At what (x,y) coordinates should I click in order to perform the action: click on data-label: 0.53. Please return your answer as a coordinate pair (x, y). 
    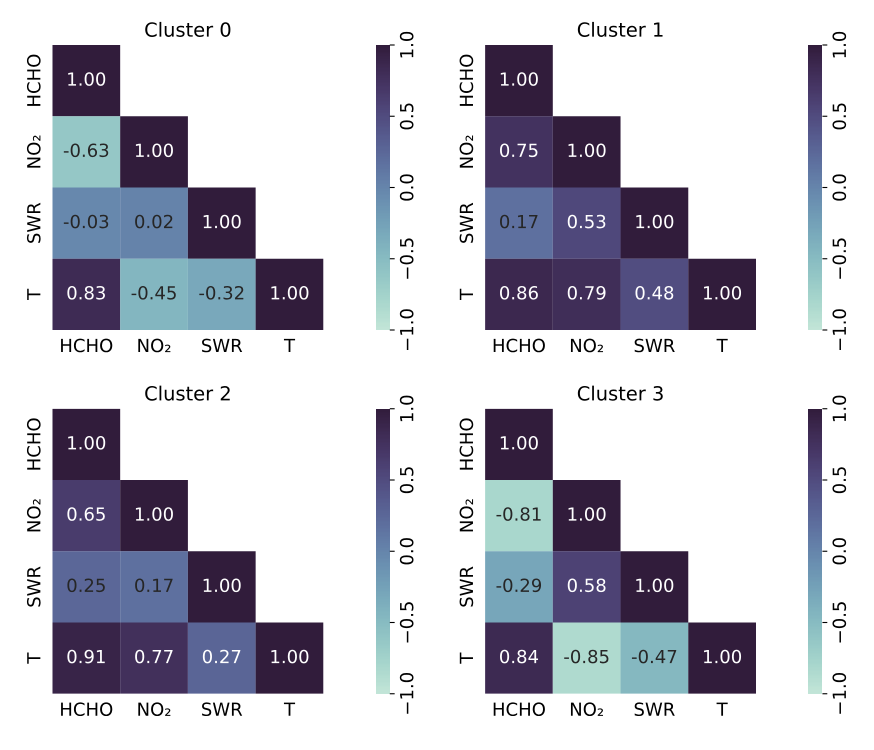
    Looking at the image, I should click on (587, 221).